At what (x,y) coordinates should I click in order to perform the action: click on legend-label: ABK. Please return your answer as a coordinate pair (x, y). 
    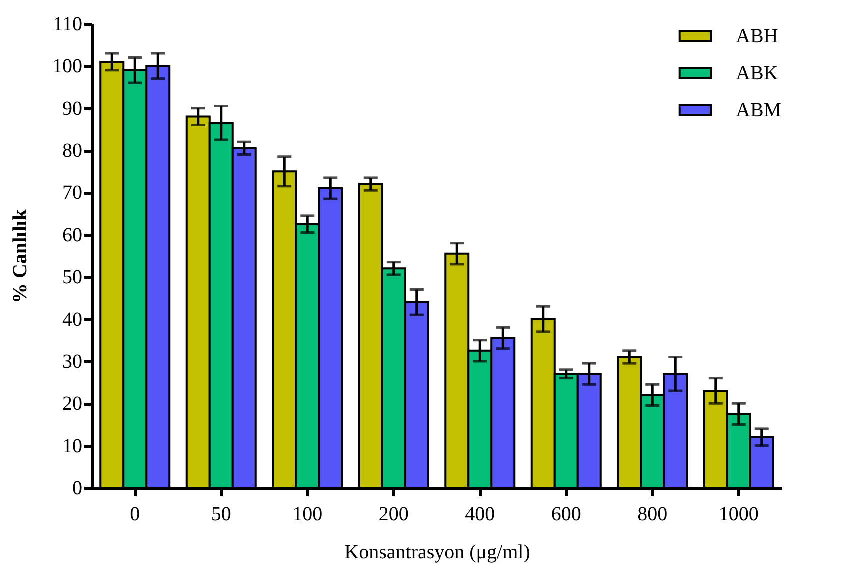
    Looking at the image, I should click on (757, 73).